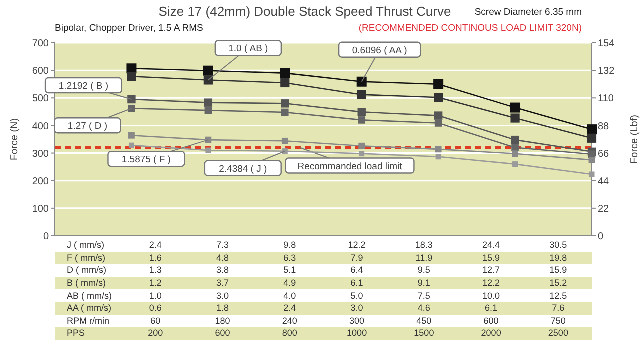 The height and width of the screenshot is (342, 640). Describe the element at coordinates (41, 99) in the screenshot. I see `y-tick-label: 500` at that location.